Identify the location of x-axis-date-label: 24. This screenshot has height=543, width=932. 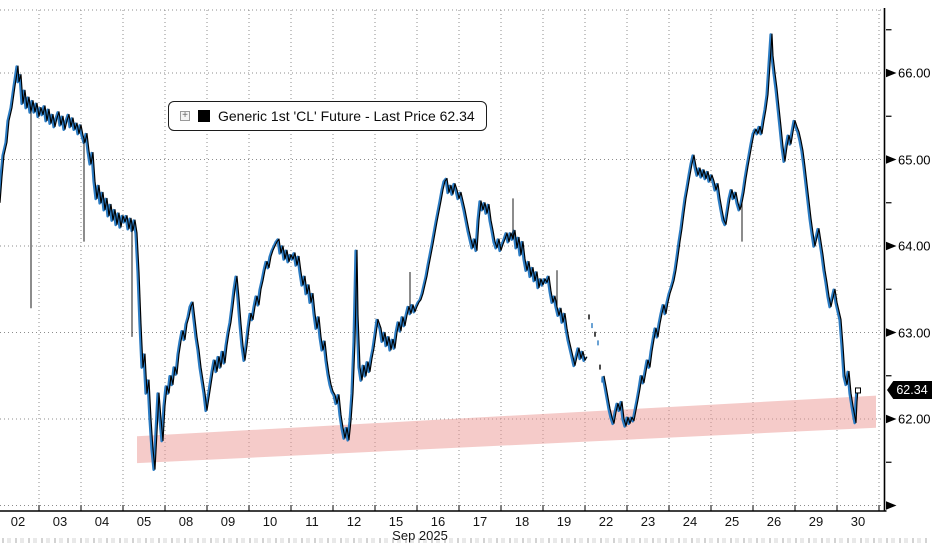
(690, 521).